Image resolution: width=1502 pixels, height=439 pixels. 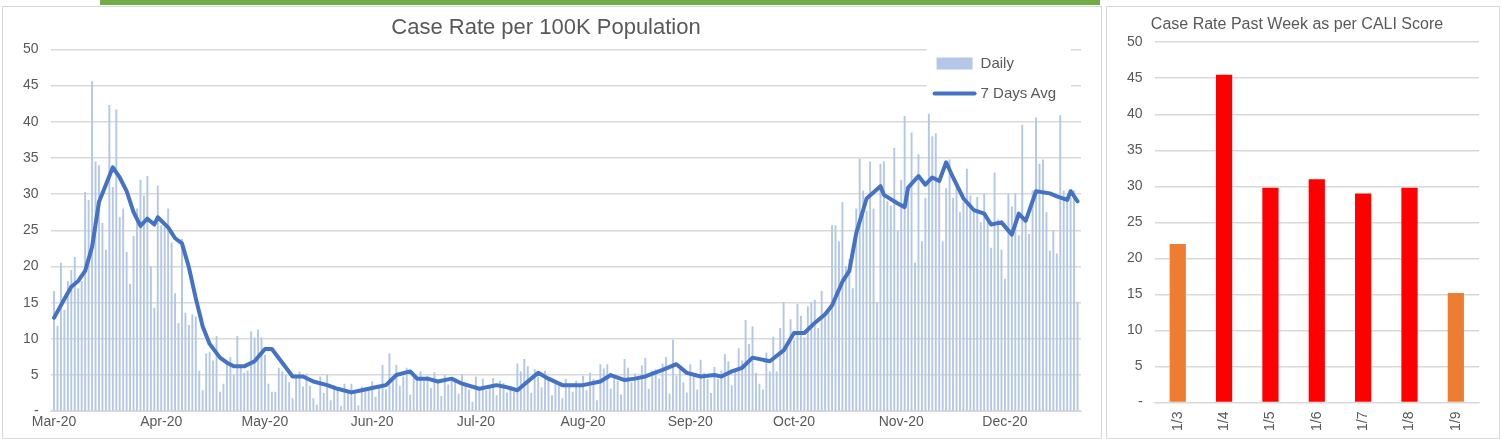 What do you see at coordinates (1269, 421) in the screenshot?
I see `x-tick-label: 1/5` at bounding box center [1269, 421].